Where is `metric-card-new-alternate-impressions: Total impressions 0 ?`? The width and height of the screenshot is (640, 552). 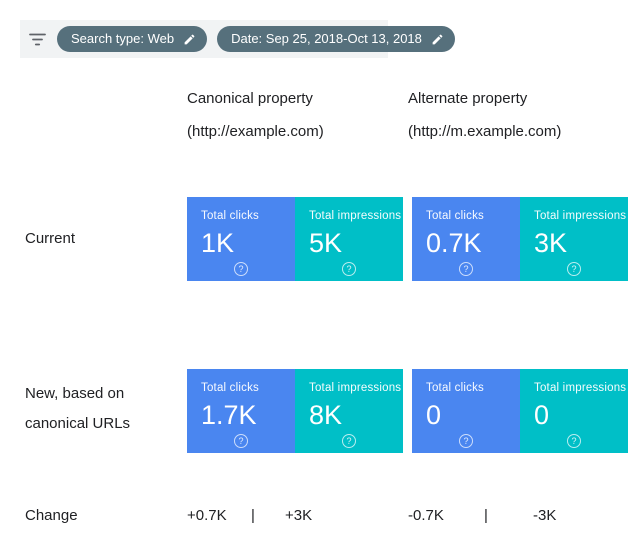 metric-card-new-alternate-impressions: Total impressions 0 ? is located at coordinates (574, 411).